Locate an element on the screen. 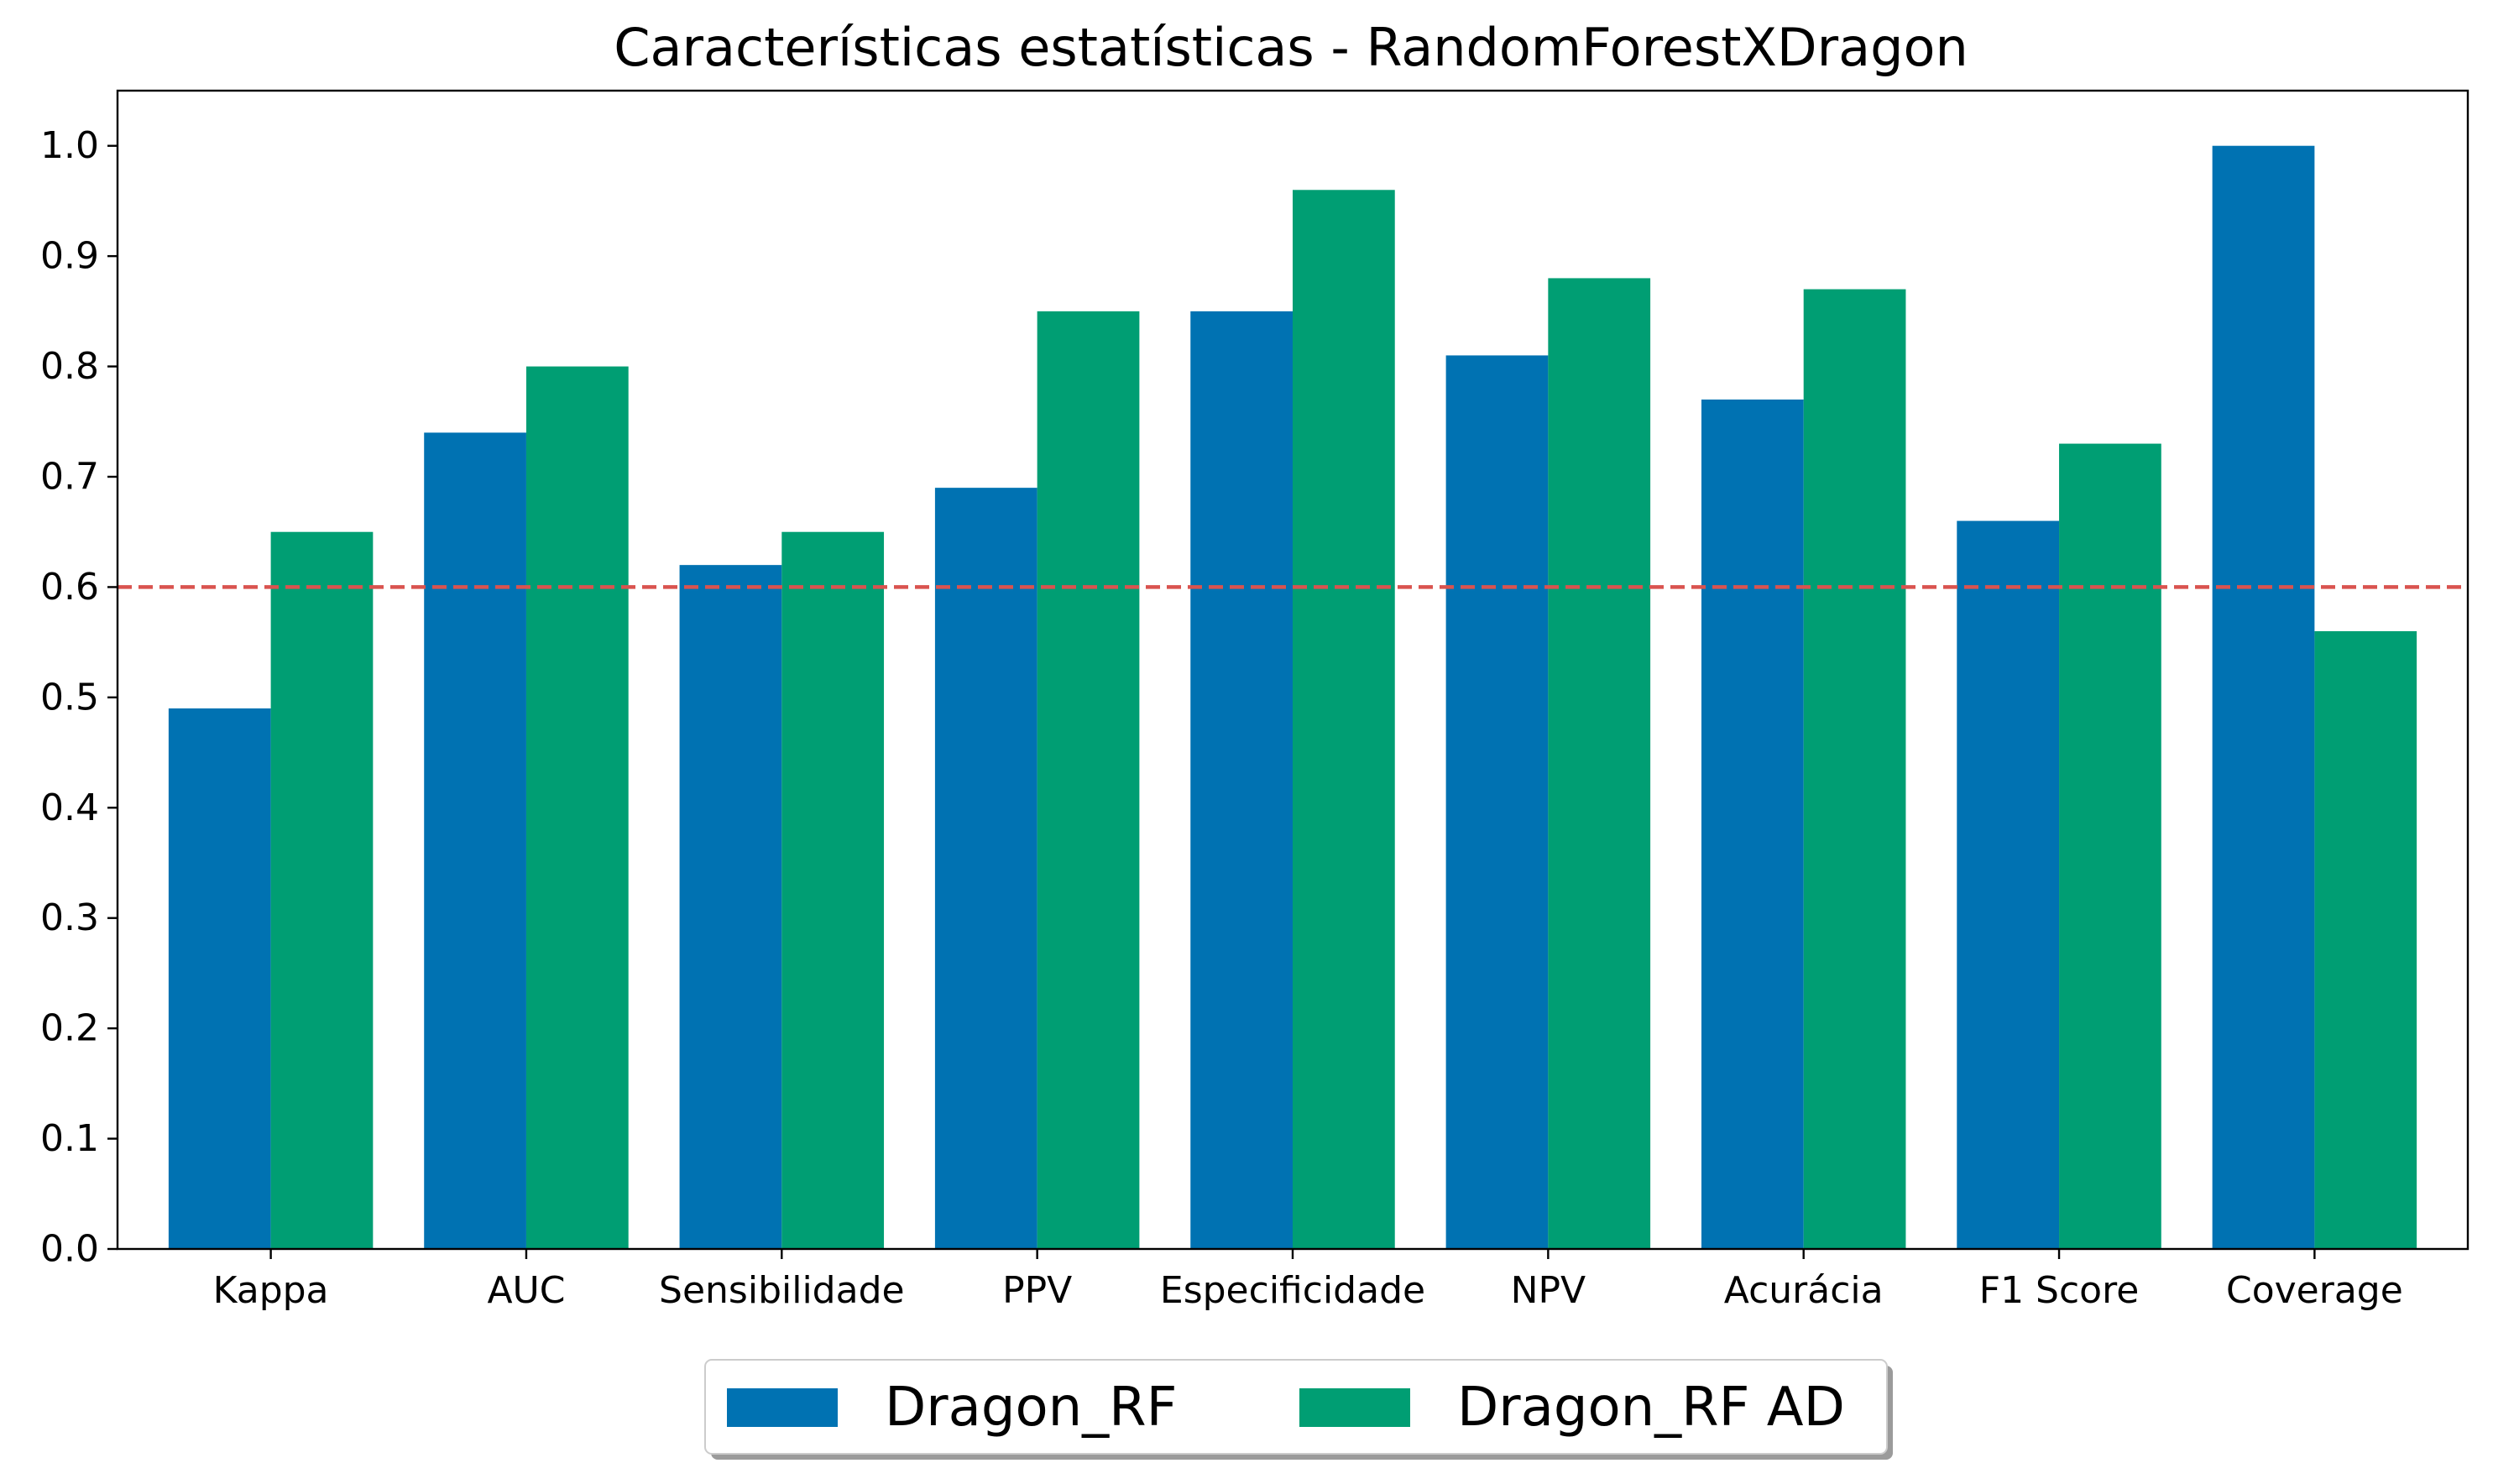 The height and width of the screenshot is (1484, 2493). x-tick-label: Kappa is located at coordinates (271, 1290).